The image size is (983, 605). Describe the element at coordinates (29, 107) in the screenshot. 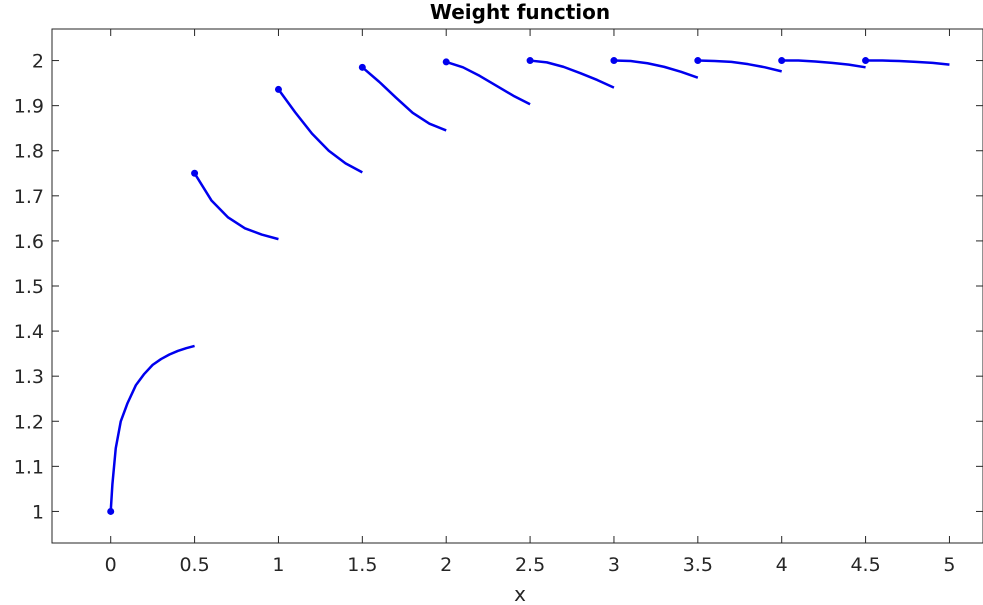

I see `y-tick-label: 1.9` at that location.